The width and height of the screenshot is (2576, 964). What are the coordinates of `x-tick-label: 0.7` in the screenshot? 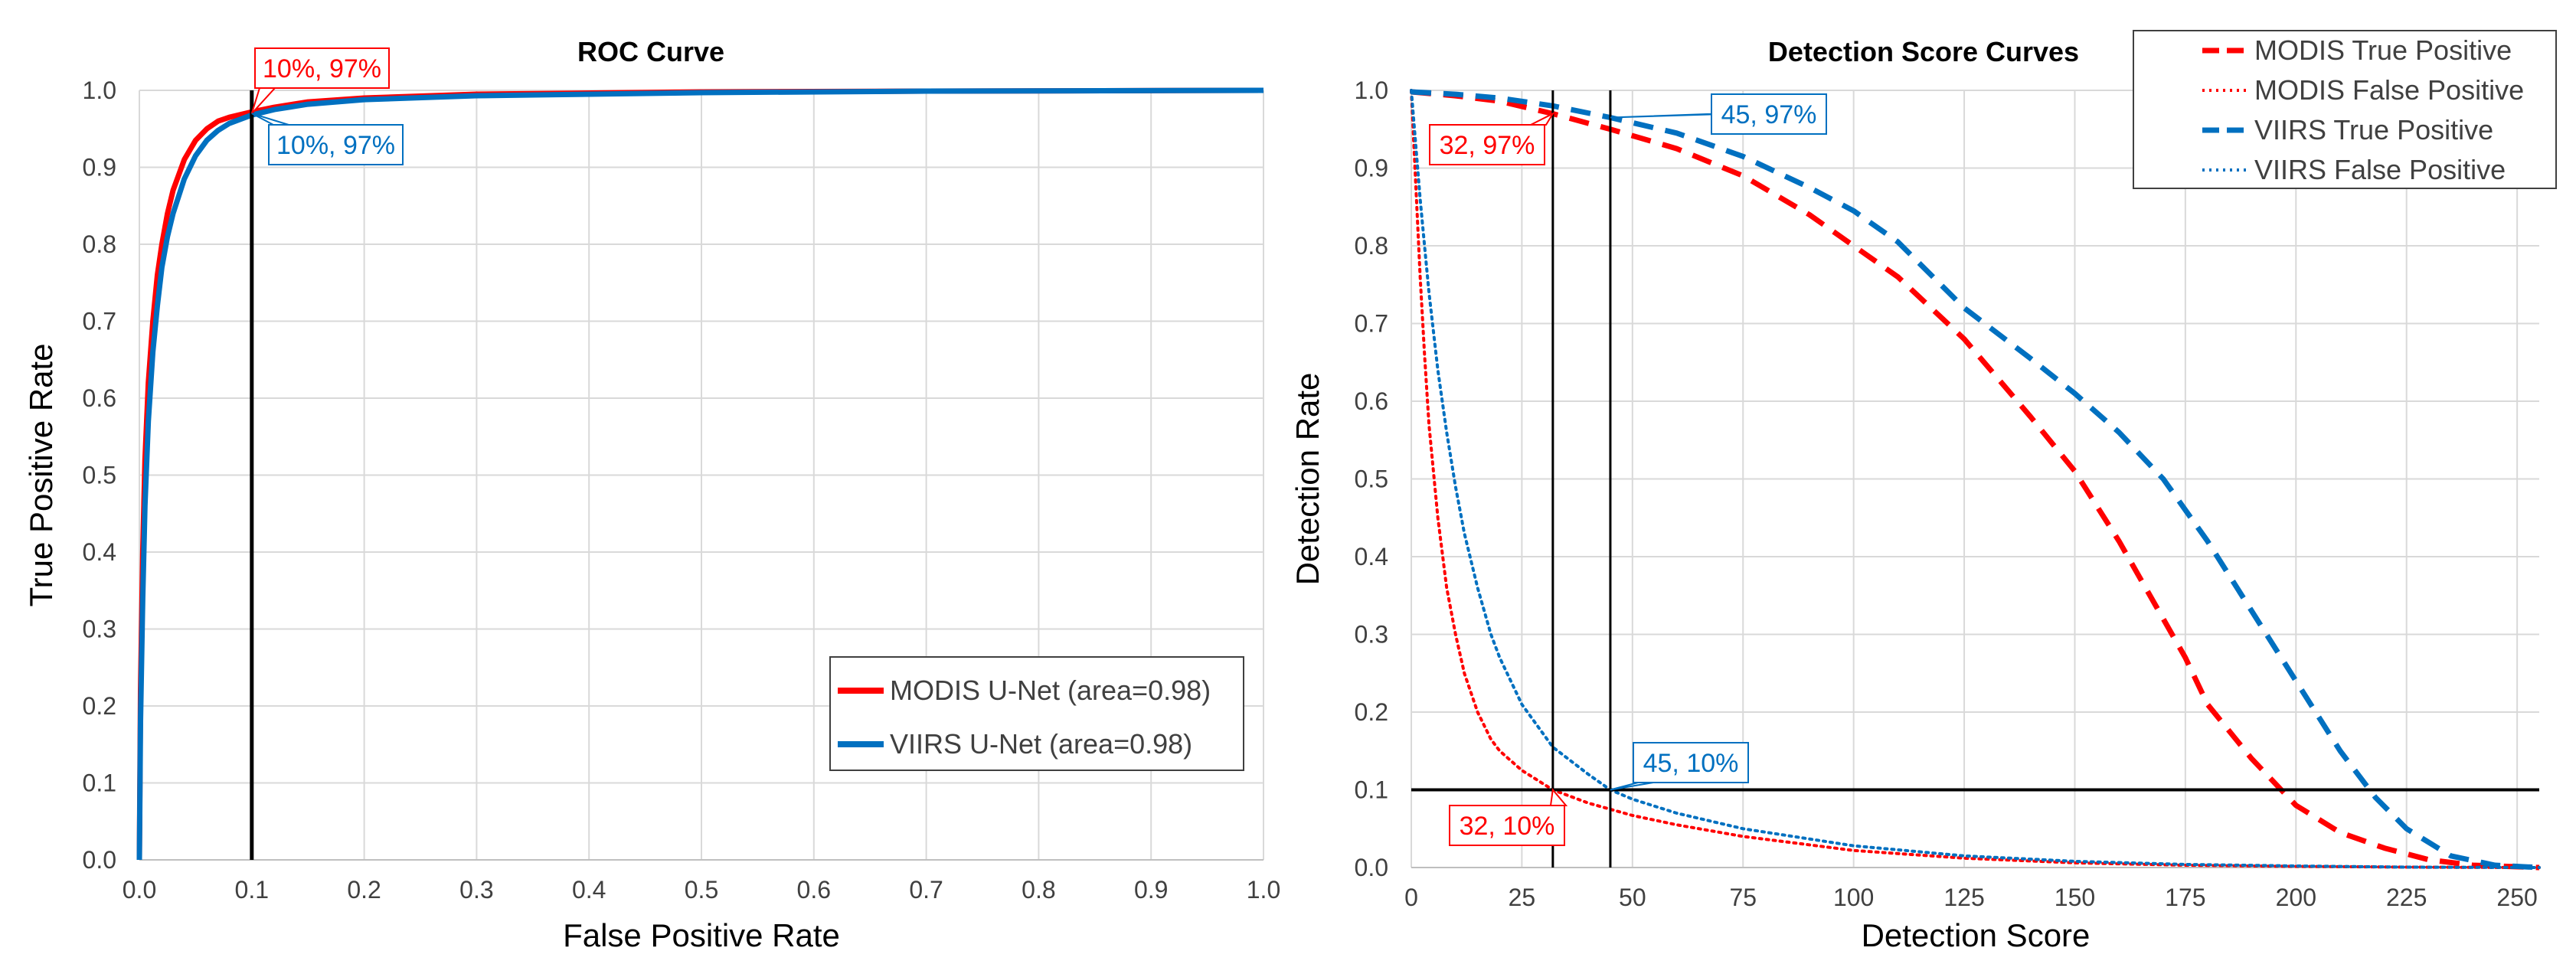 It's located at (926, 890).